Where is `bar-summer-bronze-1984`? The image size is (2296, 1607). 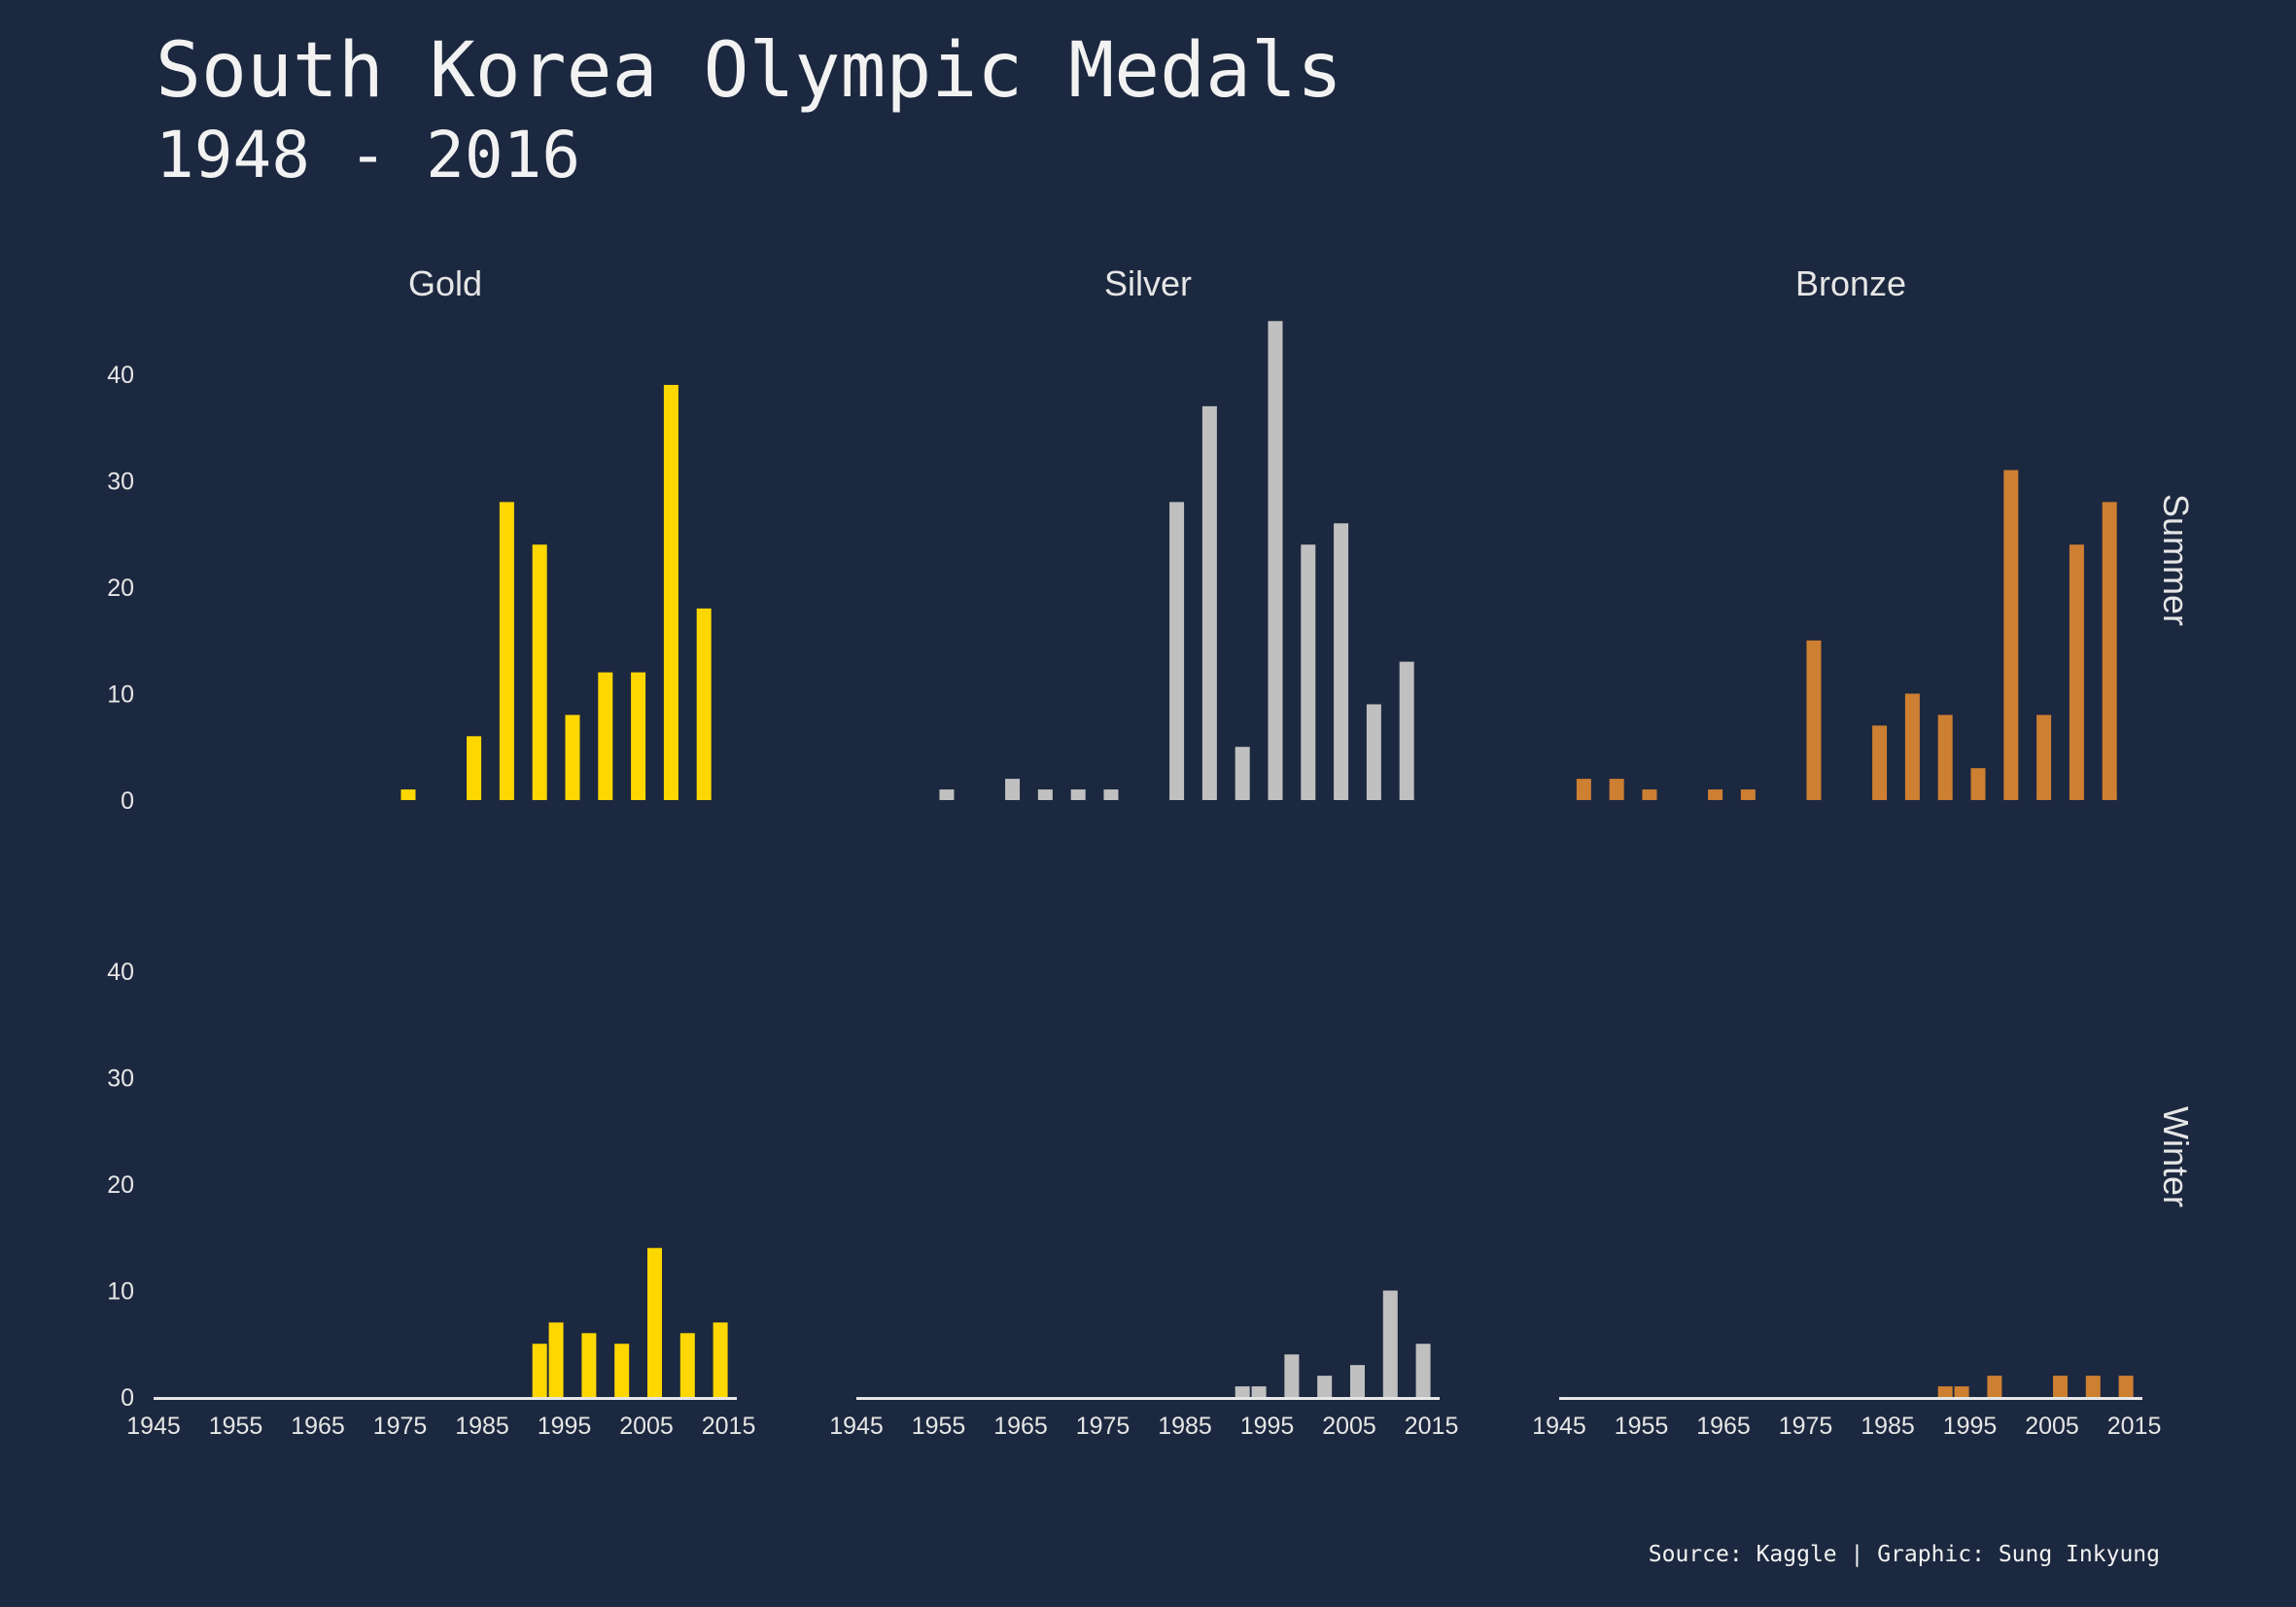
bar-summer-bronze-1984 is located at coordinates (1880, 763).